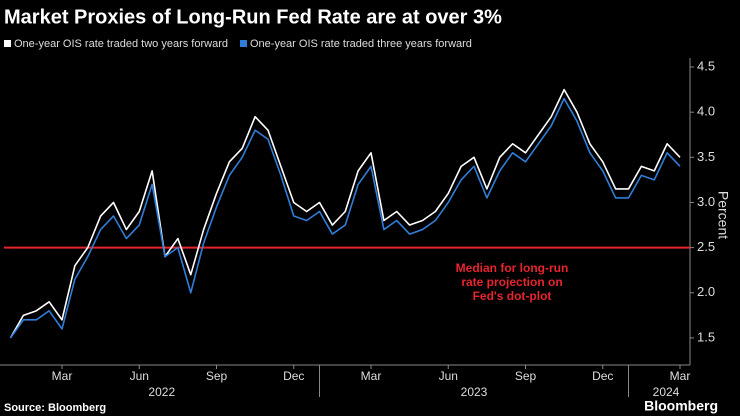  What do you see at coordinates (512, 296) in the screenshot?
I see `reference-label: Fed's dot-plot` at bounding box center [512, 296].